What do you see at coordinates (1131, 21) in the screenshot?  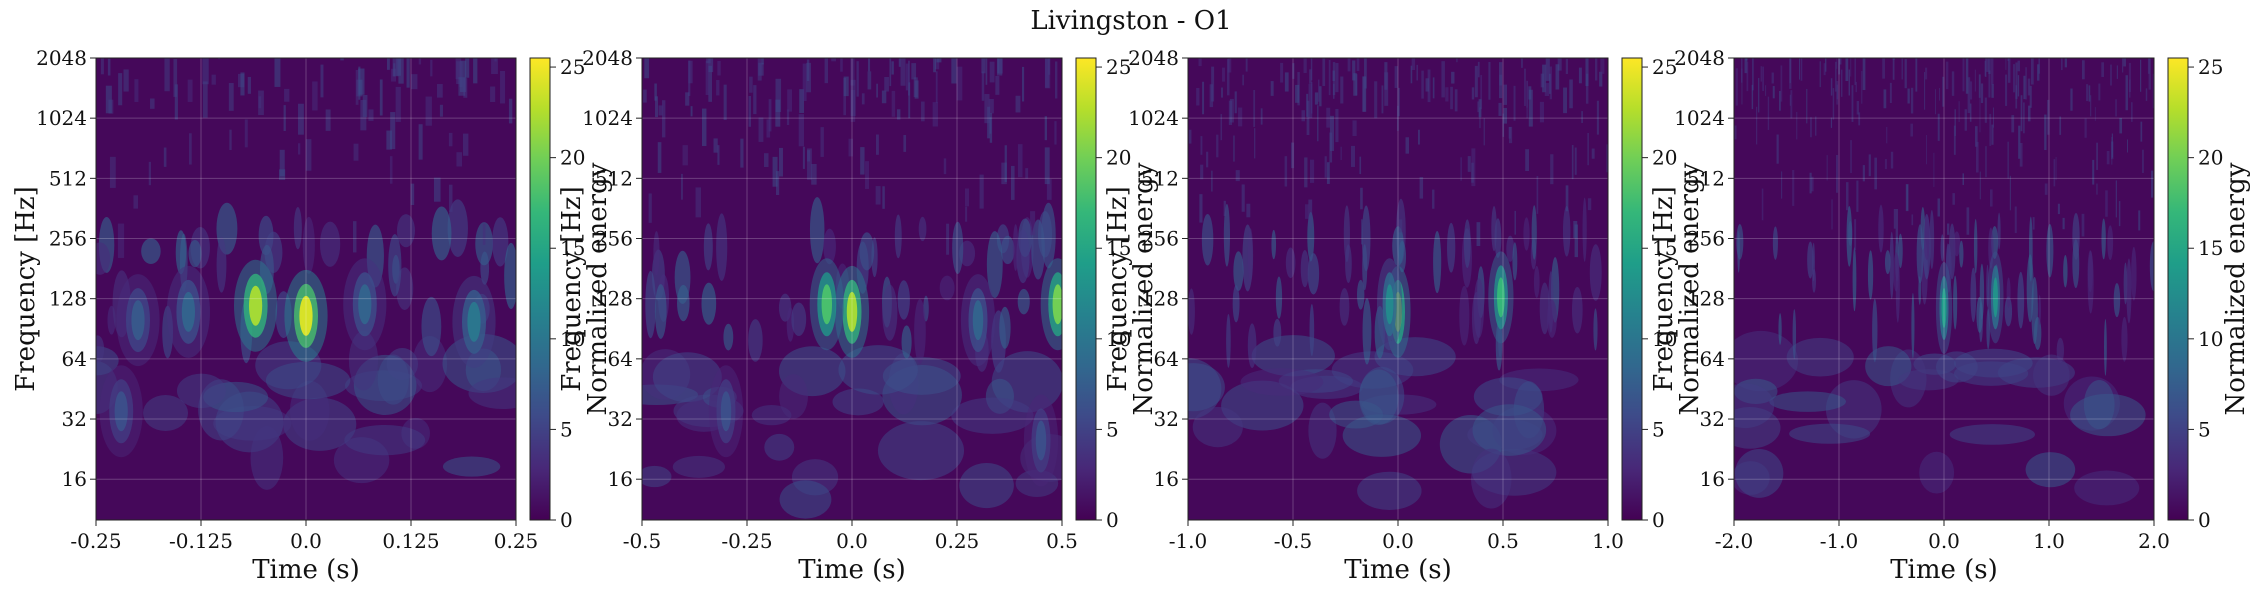 I see `figure-title: Livingston - O1` at bounding box center [1131, 21].